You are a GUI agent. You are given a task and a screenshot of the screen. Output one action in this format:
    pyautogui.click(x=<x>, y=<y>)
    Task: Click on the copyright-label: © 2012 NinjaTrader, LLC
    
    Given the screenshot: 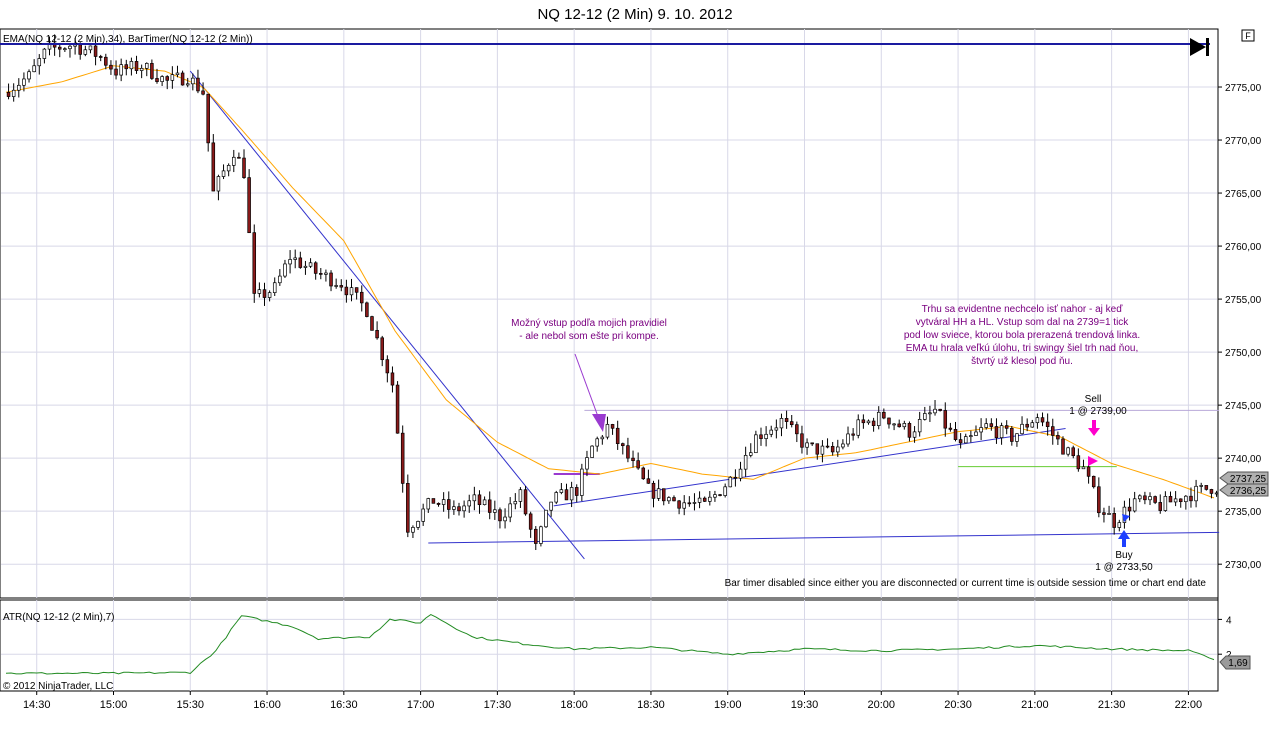 What is the action you would take?
    pyautogui.click(x=58, y=686)
    